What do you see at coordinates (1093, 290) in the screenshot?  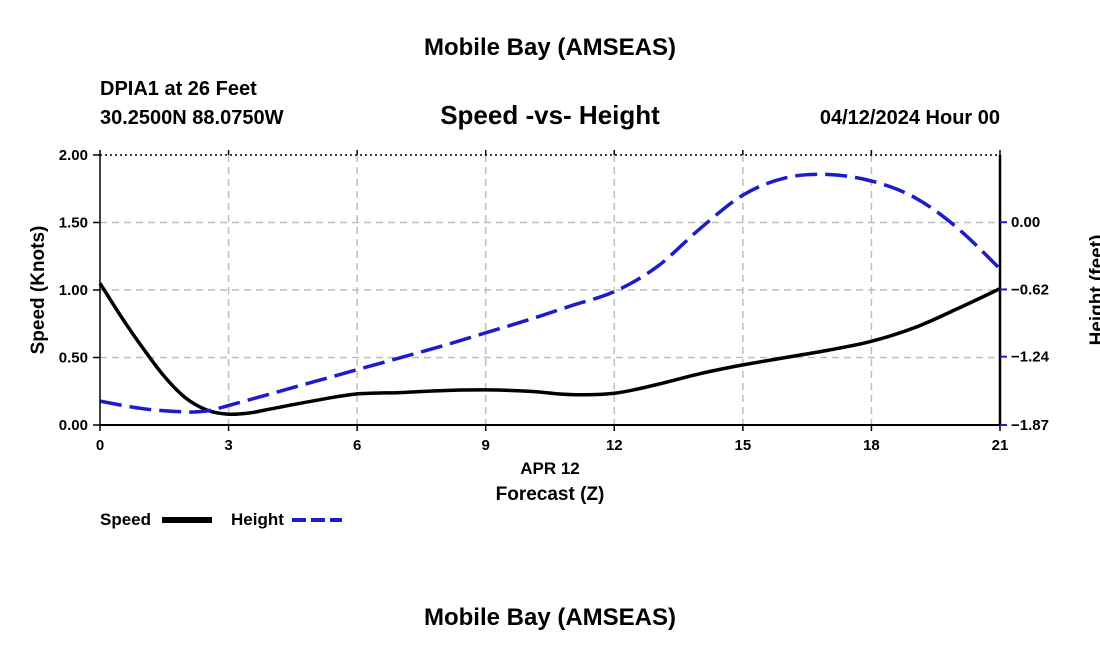 I see `y-axis-right-label: Height (feet)` at bounding box center [1093, 290].